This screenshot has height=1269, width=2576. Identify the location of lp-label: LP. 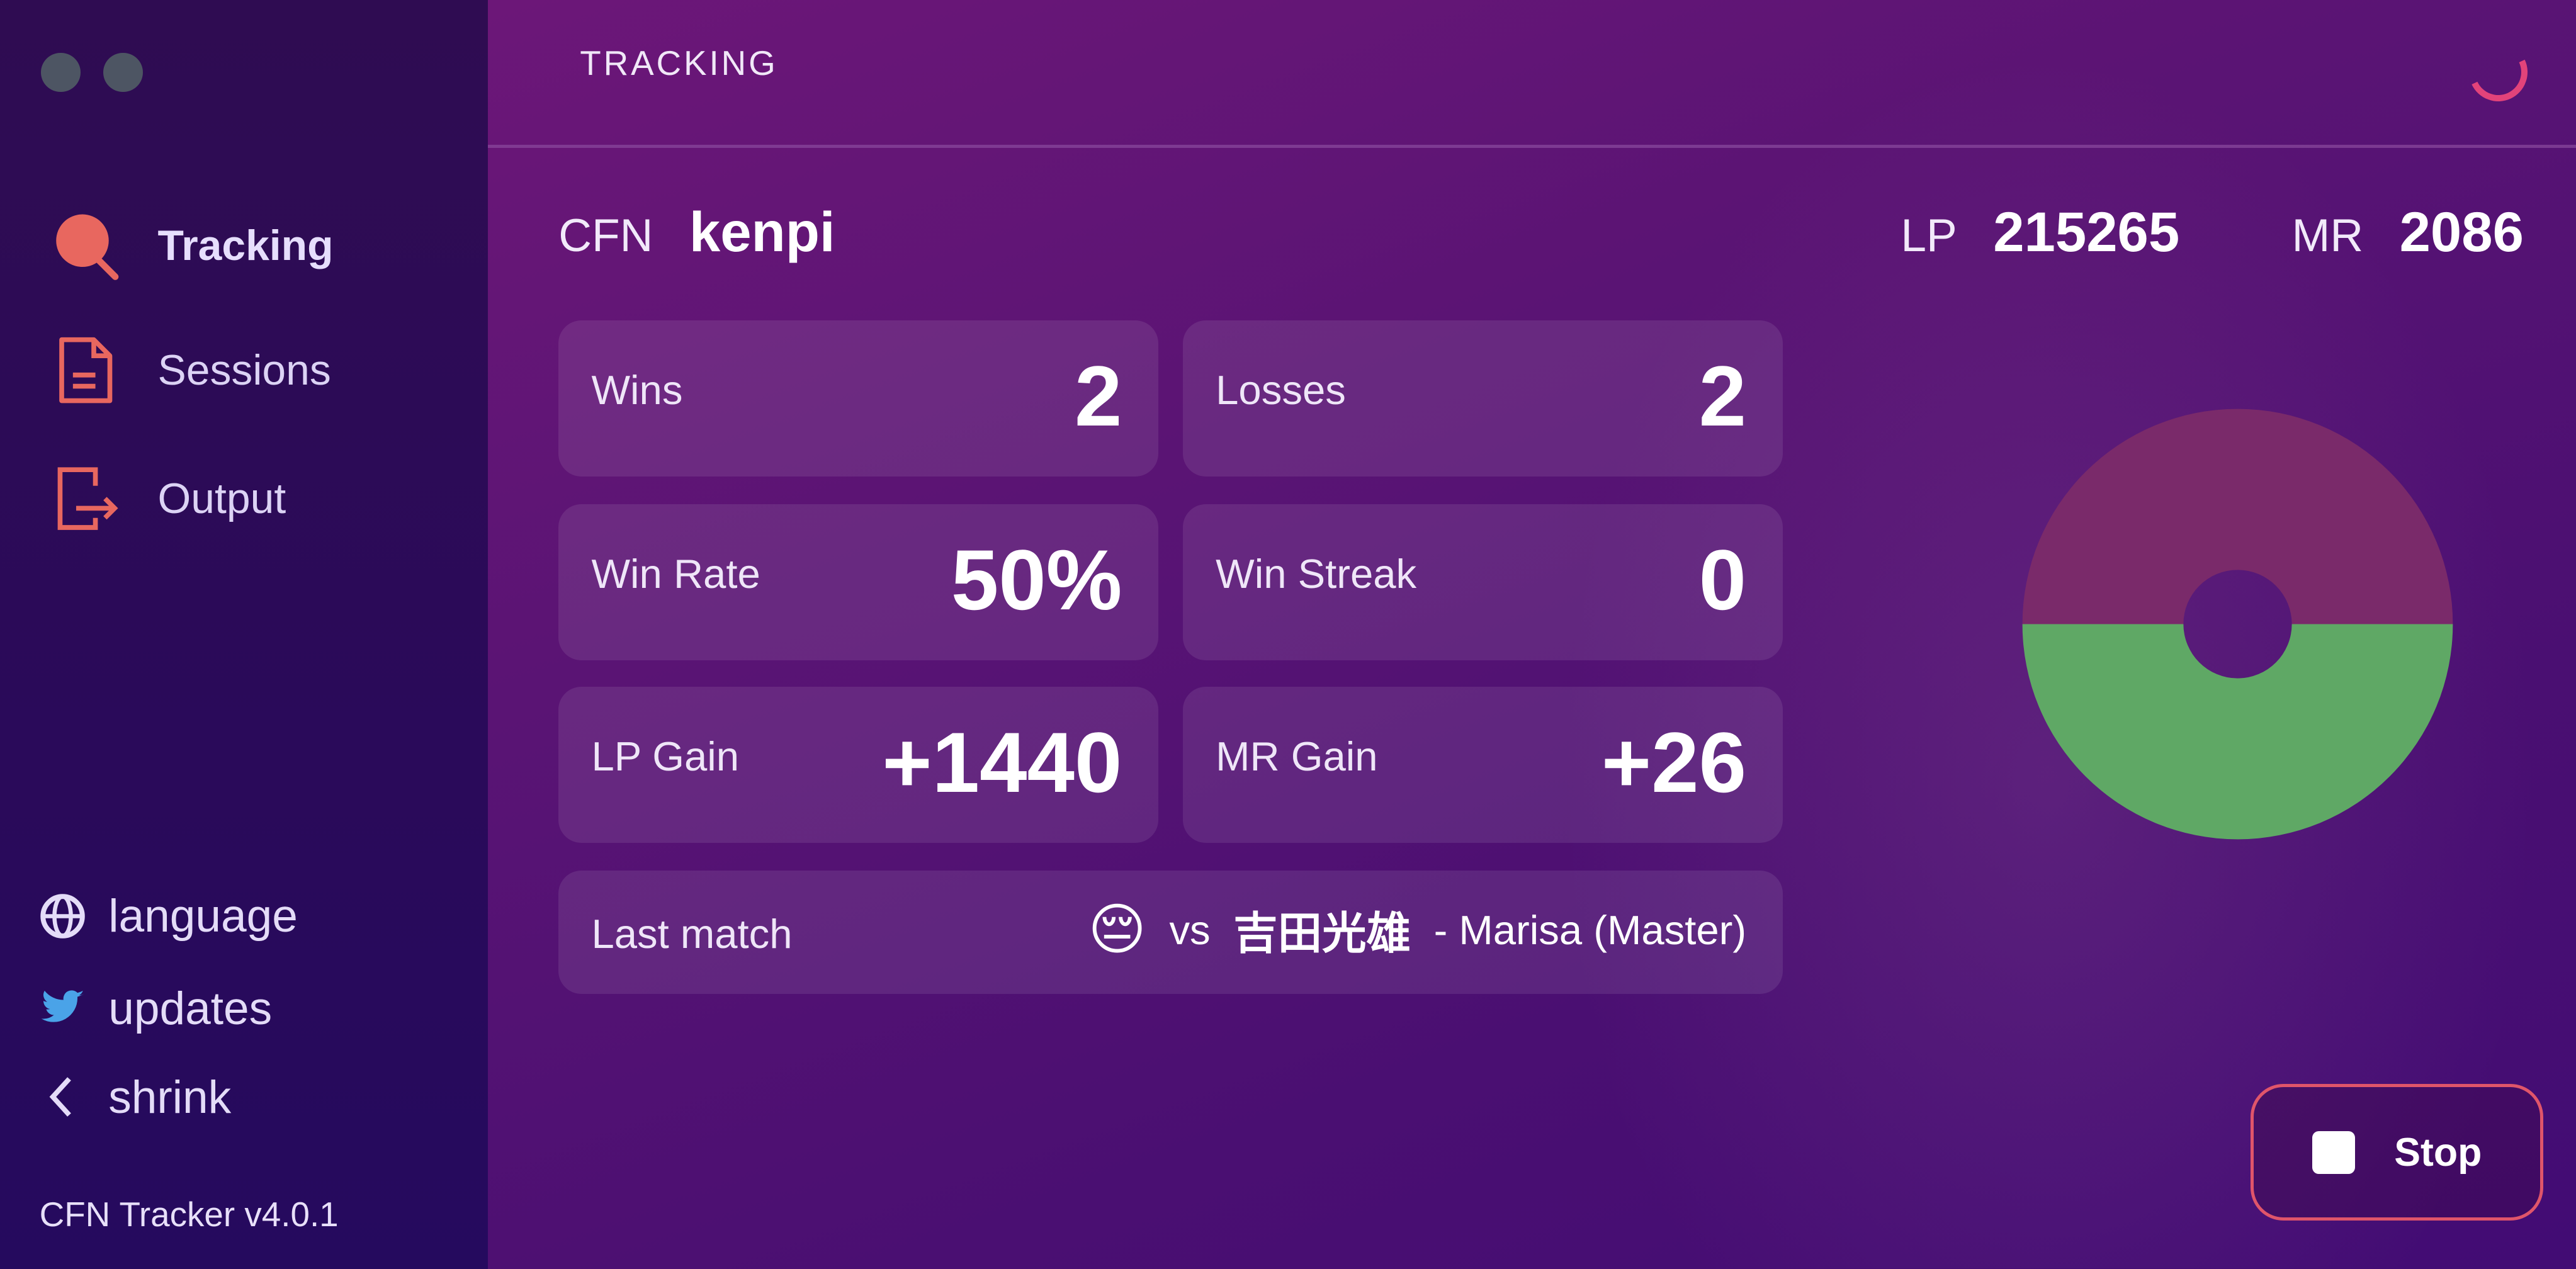
(1929, 236).